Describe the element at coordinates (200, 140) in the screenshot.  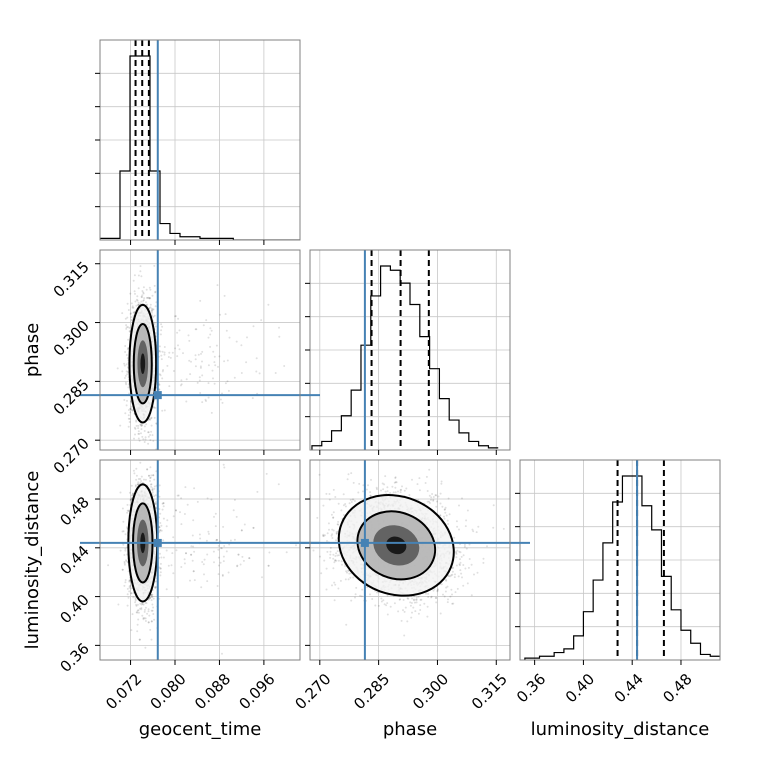
I see `hist-panel-geocent_time` at that location.